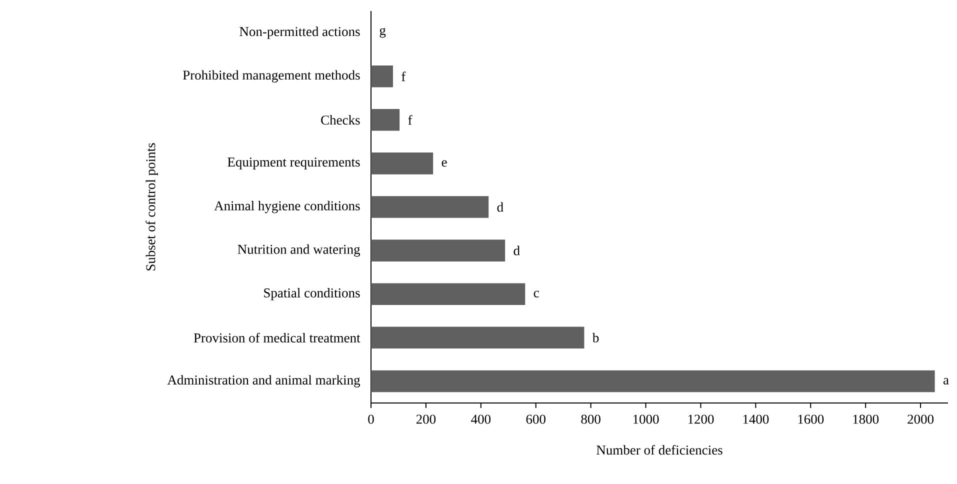  What do you see at coordinates (277, 337) in the screenshot?
I see `y-tick-label: Provision of medical treatment` at bounding box center [277, 337].